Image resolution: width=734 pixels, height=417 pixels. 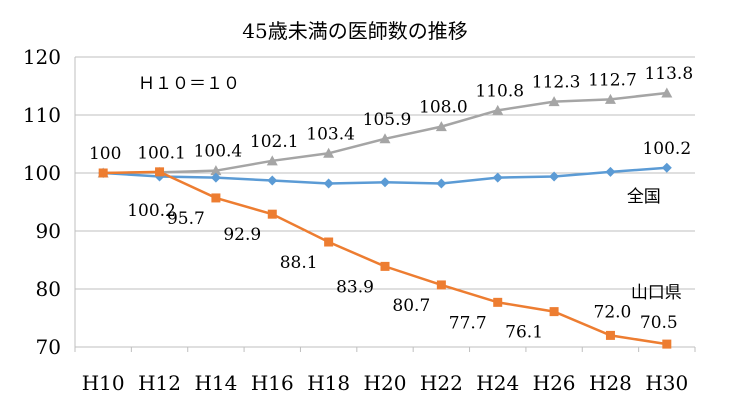 I want to click on y-tick-label: 70, so click(x=48, y=347).